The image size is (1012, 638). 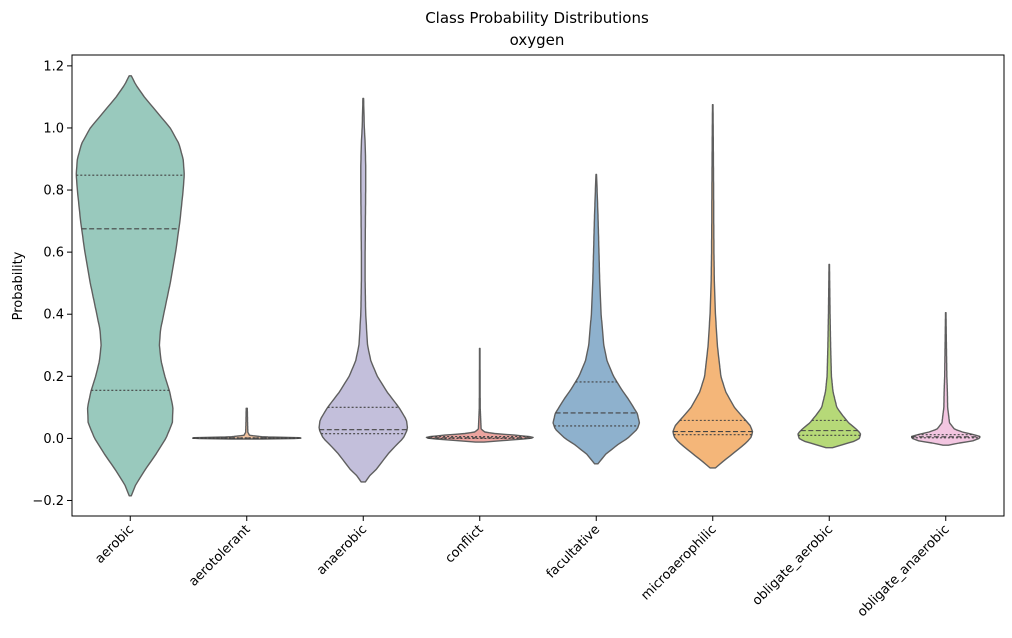 I want to click on y-tick-label: 0.4, so click(x=53, y=315).